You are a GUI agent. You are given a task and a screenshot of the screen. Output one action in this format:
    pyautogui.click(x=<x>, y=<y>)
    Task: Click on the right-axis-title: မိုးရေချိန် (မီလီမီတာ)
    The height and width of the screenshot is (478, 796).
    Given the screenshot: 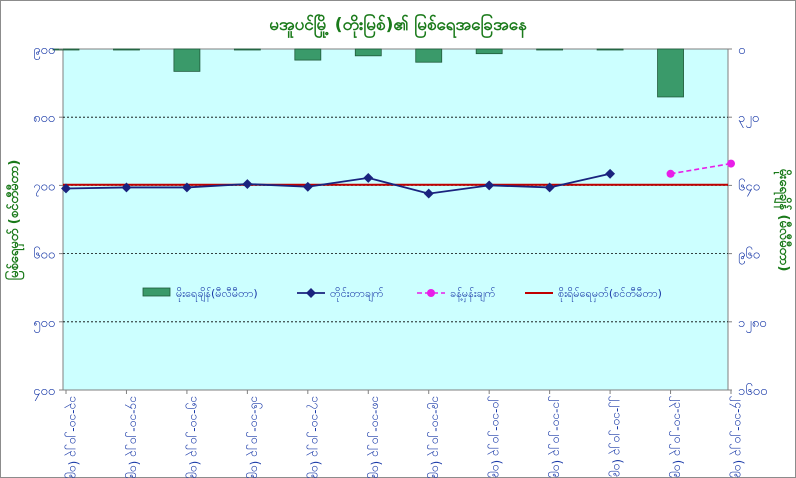 What is the action you would take?
    pyautogui.click(x=783, y=220)
    